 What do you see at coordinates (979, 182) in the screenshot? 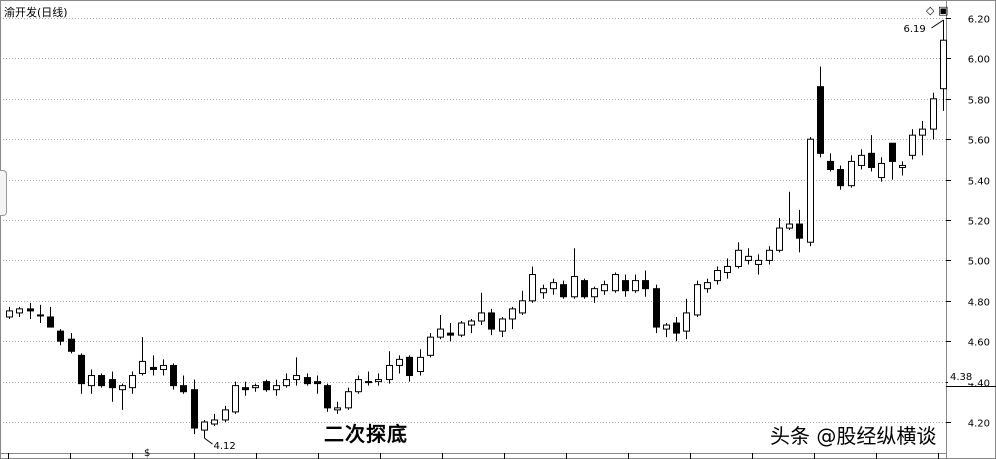
I see `y-tick-label: 5.40` at bounding box center [979, 182].